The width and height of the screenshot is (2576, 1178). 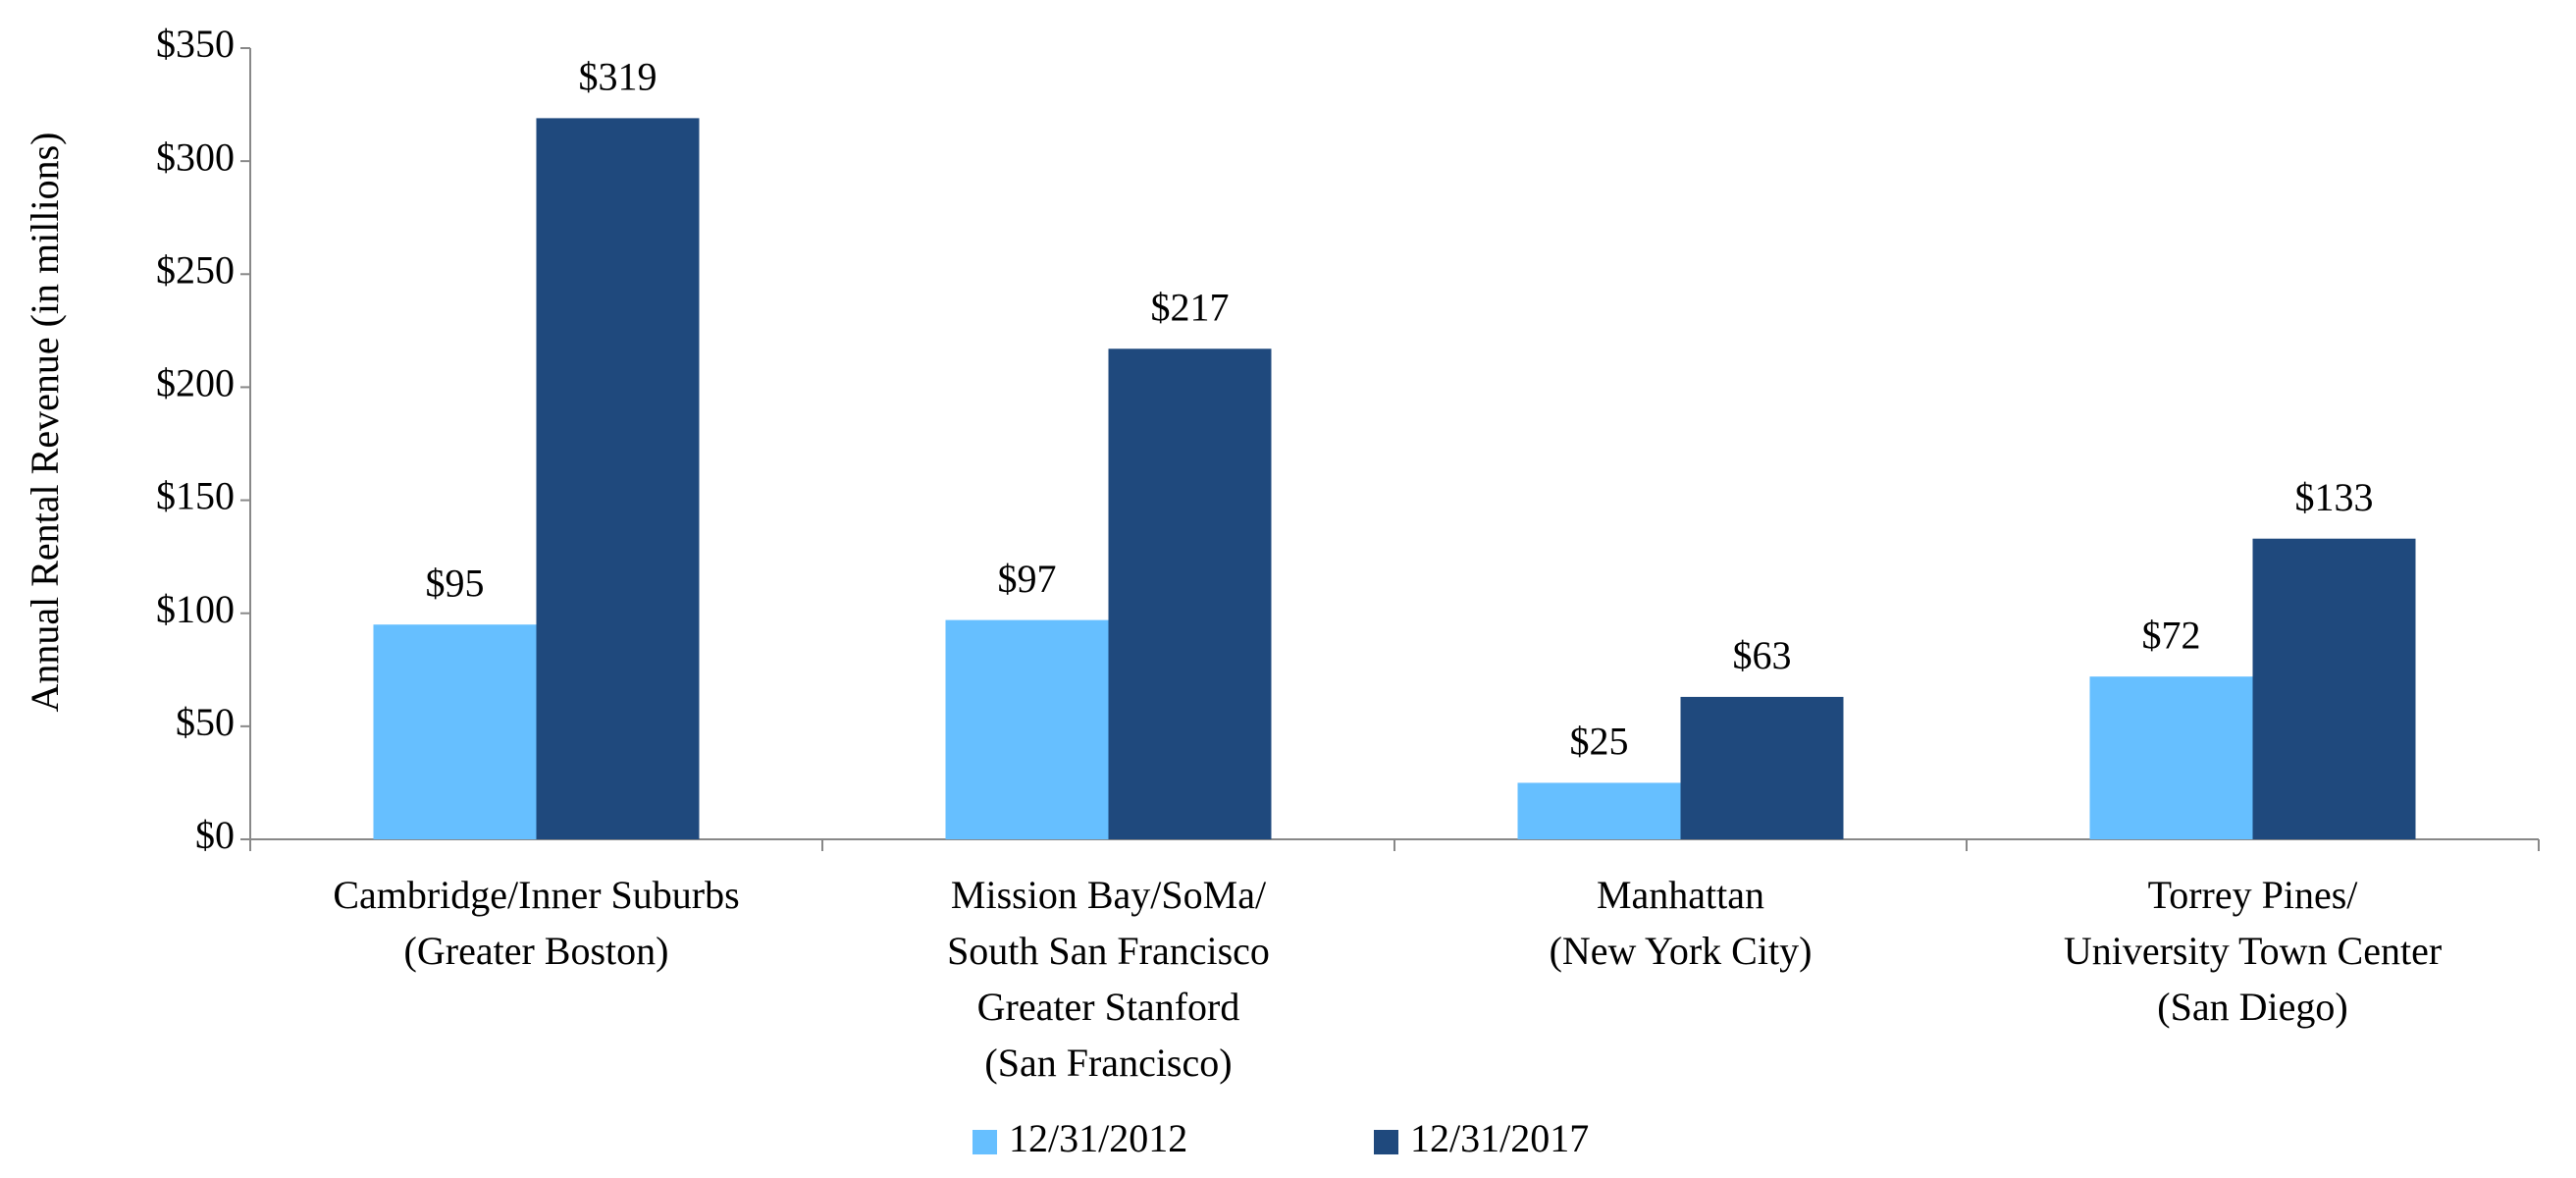 What do you see at coordinates (1109, 895) in the screenshot?
I see `x-tick-label: Mission Bay/SoMa/` at bounding box center [1109, 895].